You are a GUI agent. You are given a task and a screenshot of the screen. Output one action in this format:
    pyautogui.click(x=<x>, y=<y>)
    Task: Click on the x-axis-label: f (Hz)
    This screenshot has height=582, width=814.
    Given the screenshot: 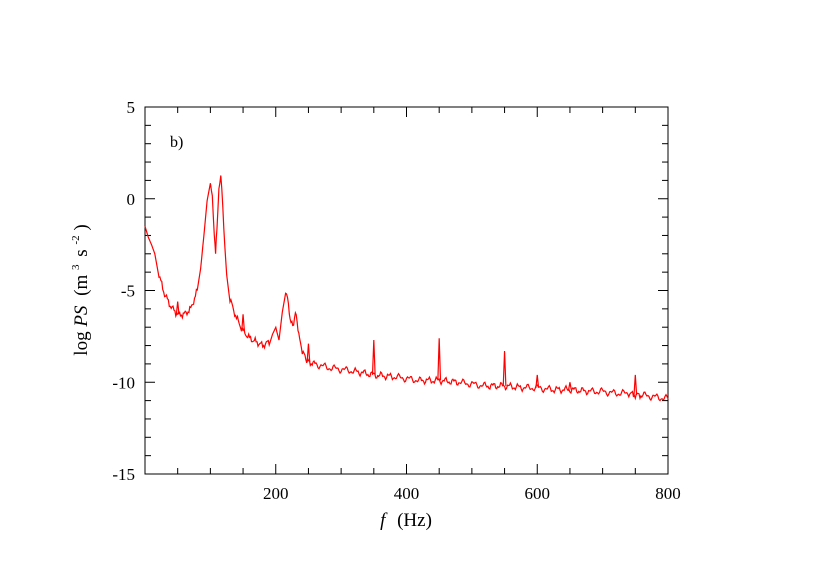 What is the action you would take?
    pyautogui.click(x=406, y=520)
    